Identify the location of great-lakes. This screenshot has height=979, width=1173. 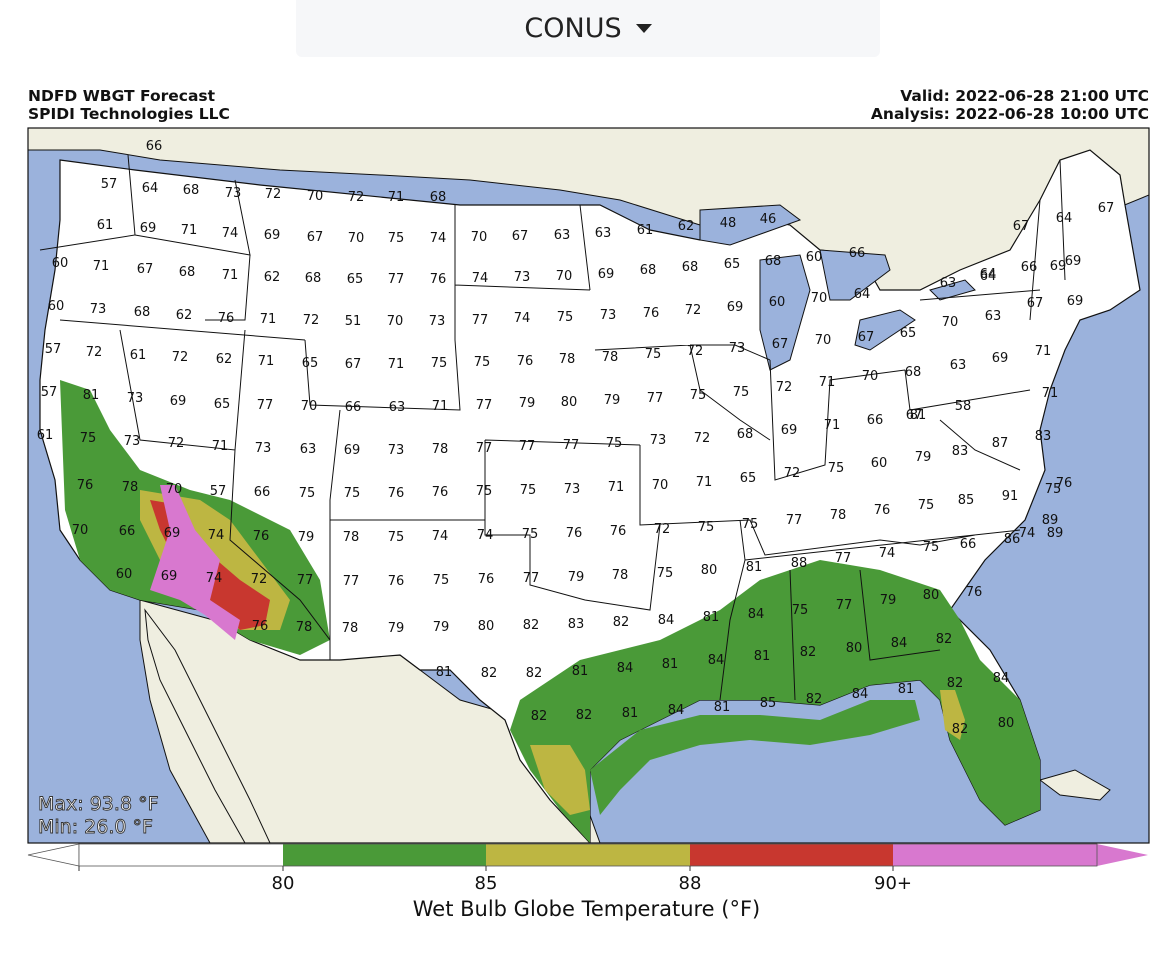
(837, 287).